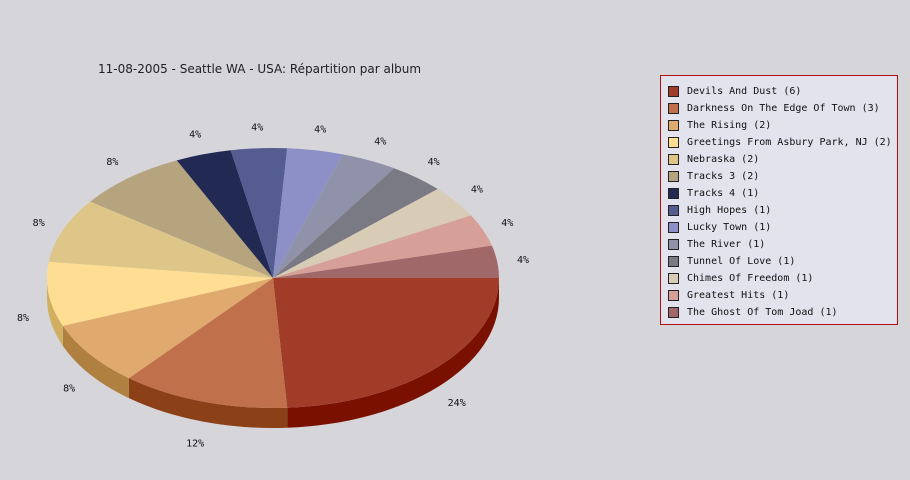 The image size is (910, 480). I want to click on legend-label: Chimes Of Freedom (1), so click(750, 278).